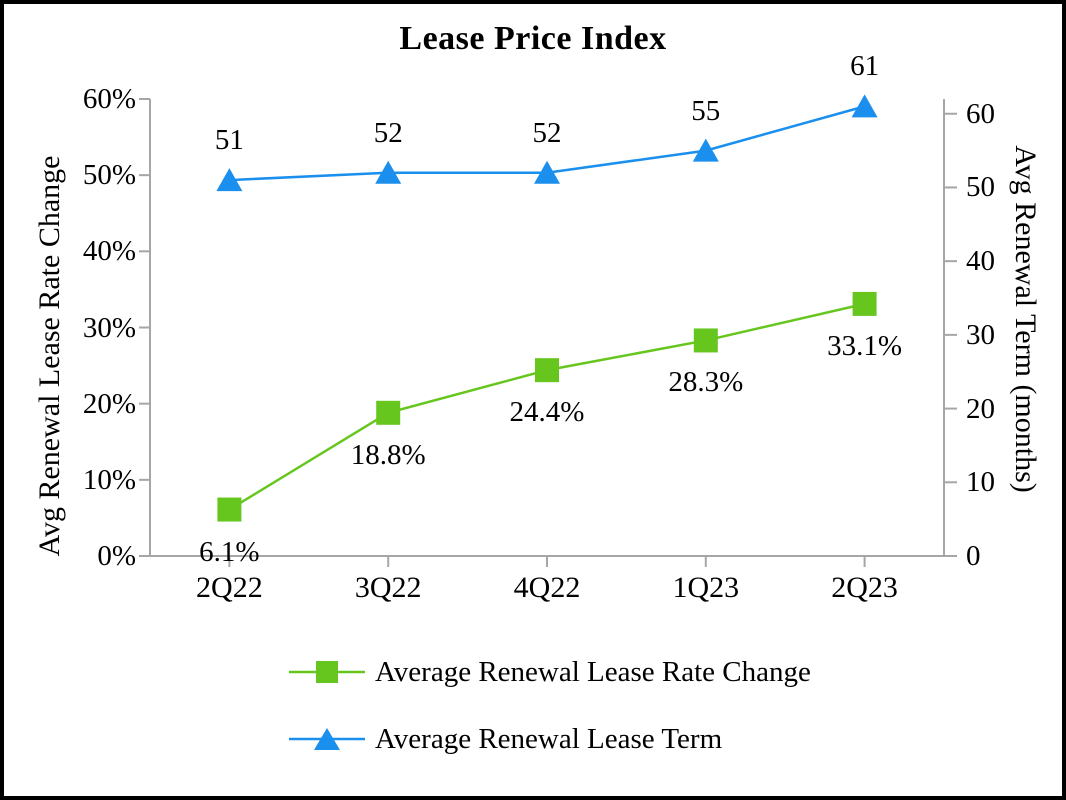  What do you see at coordinates (1025, 319) in the screenshot?
I see `right-axis-title: Avg Renewal Term (months)` at bounding box center [1025, 319].